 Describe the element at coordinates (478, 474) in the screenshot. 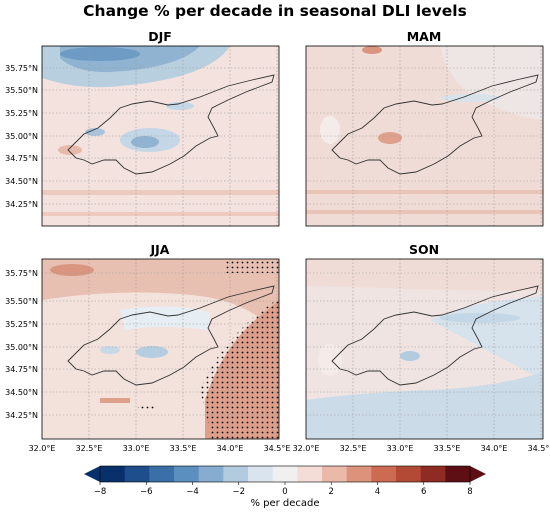

I see `colorbar-max-extend` at that location.